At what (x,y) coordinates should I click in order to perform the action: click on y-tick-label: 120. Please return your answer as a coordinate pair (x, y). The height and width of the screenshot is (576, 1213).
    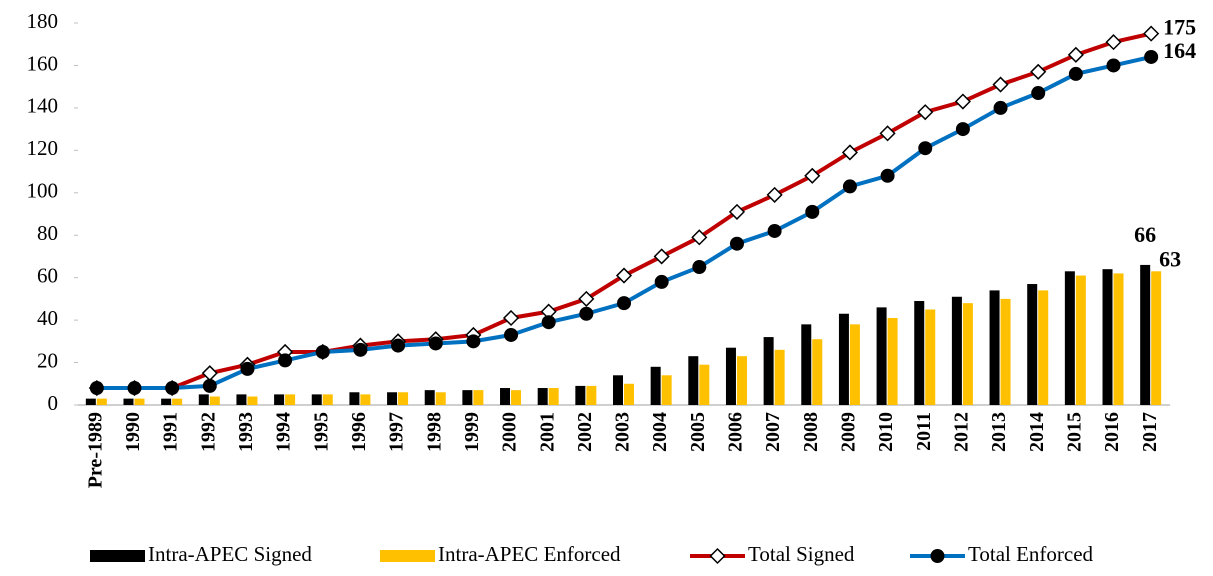
    Looking at the image, I should click on (43, 148).